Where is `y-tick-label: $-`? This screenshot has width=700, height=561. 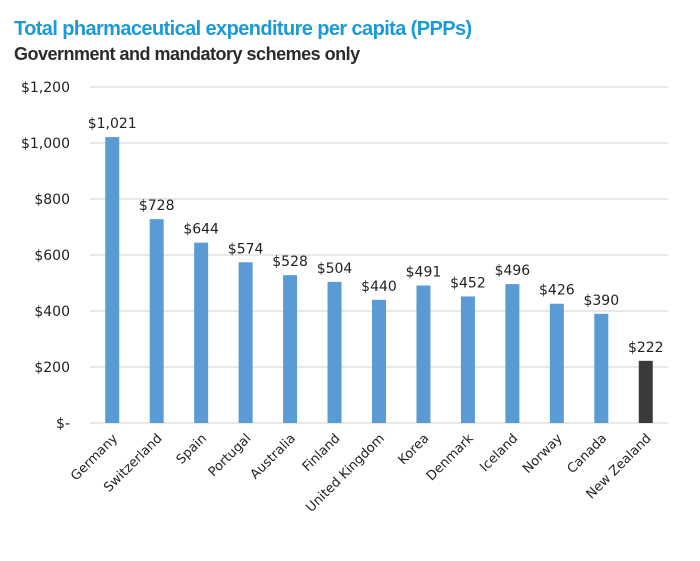
y-tick-label: $- is located at coordinates (63, 424).